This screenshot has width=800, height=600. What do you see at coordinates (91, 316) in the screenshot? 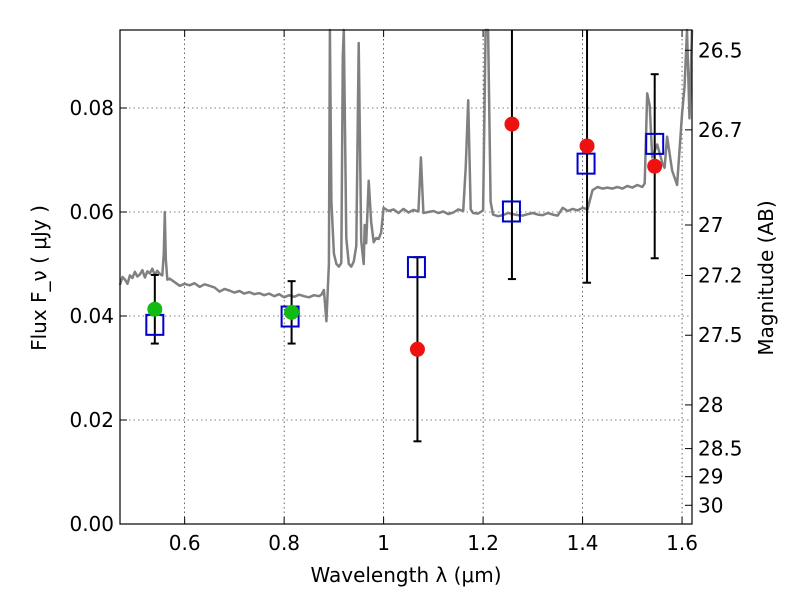
I see `y-tick-label: 0.04` at bounding box center [91, 316].